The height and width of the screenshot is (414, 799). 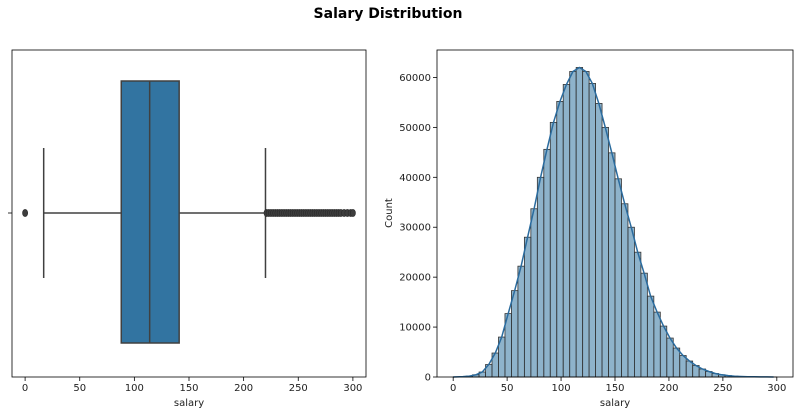 I want to click on histogram-x-tick-label: 200, so click(x=668, y=388).